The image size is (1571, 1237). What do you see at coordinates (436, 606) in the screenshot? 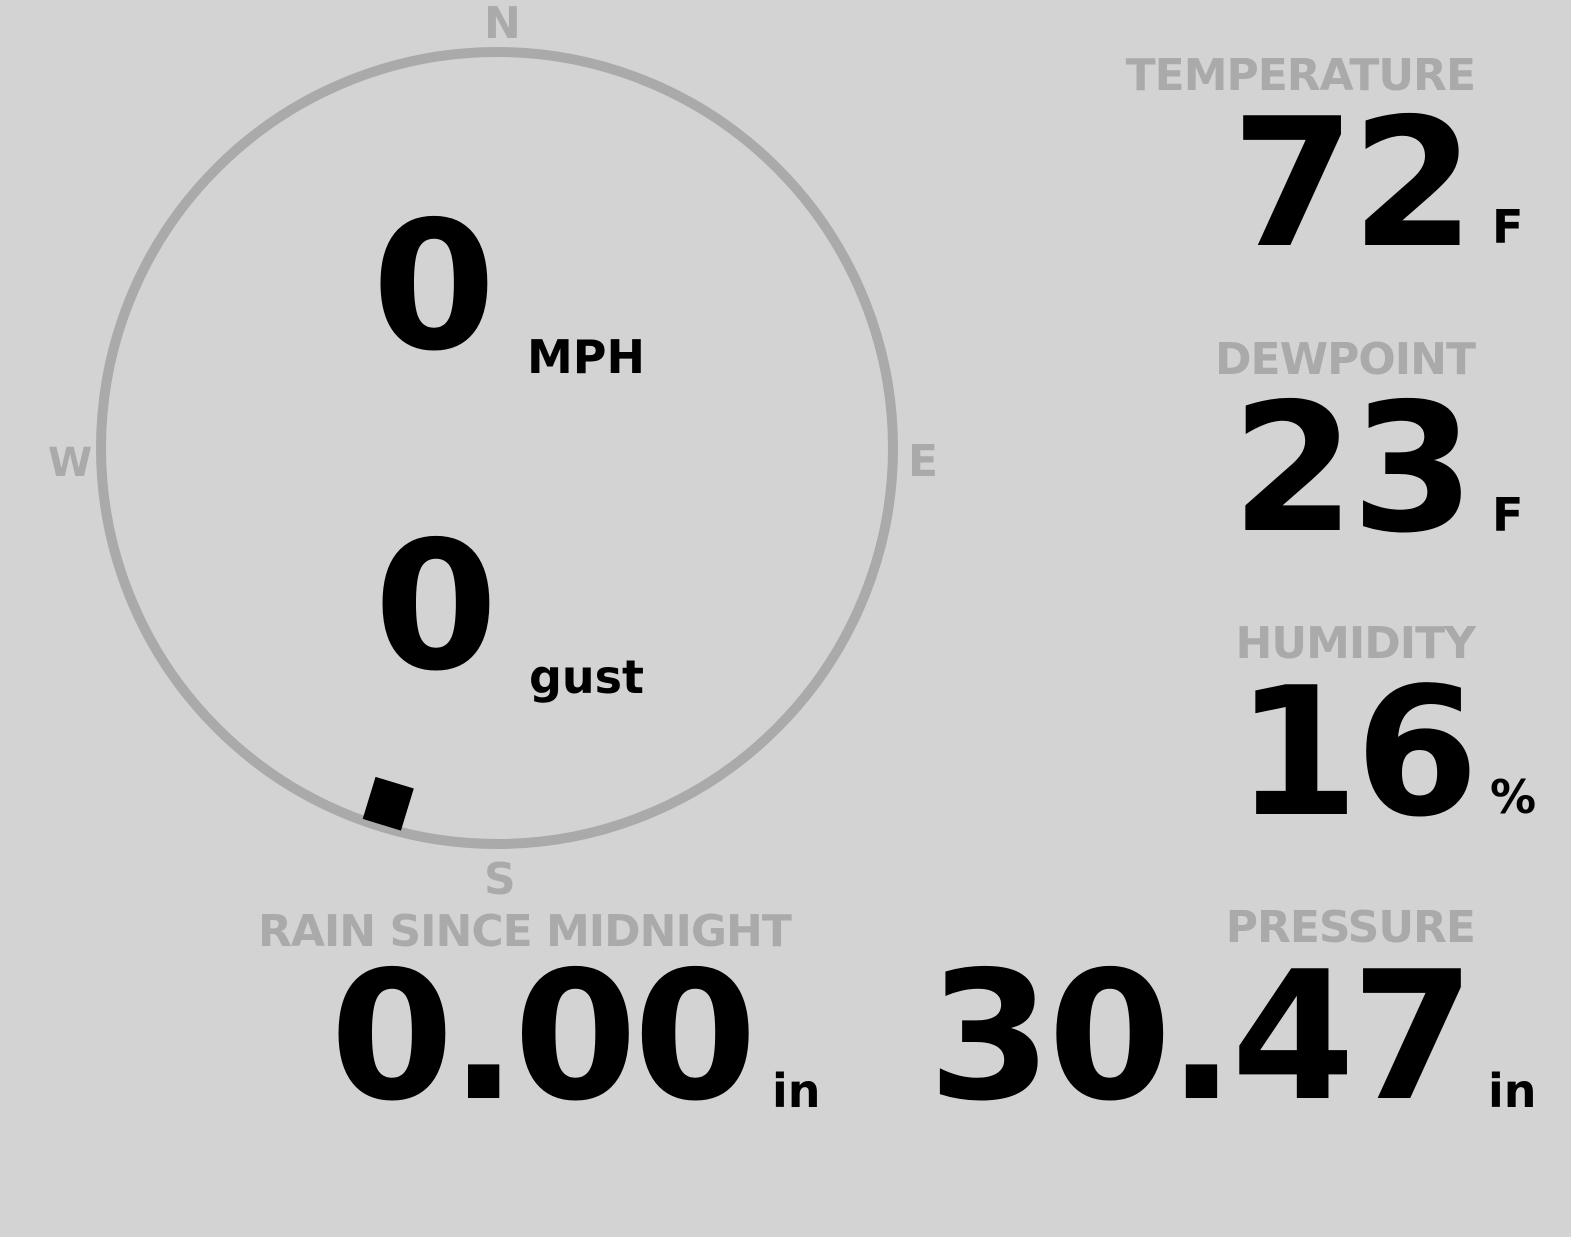
I see `wind-gust-value: 0` at bounding box center [436, 606].